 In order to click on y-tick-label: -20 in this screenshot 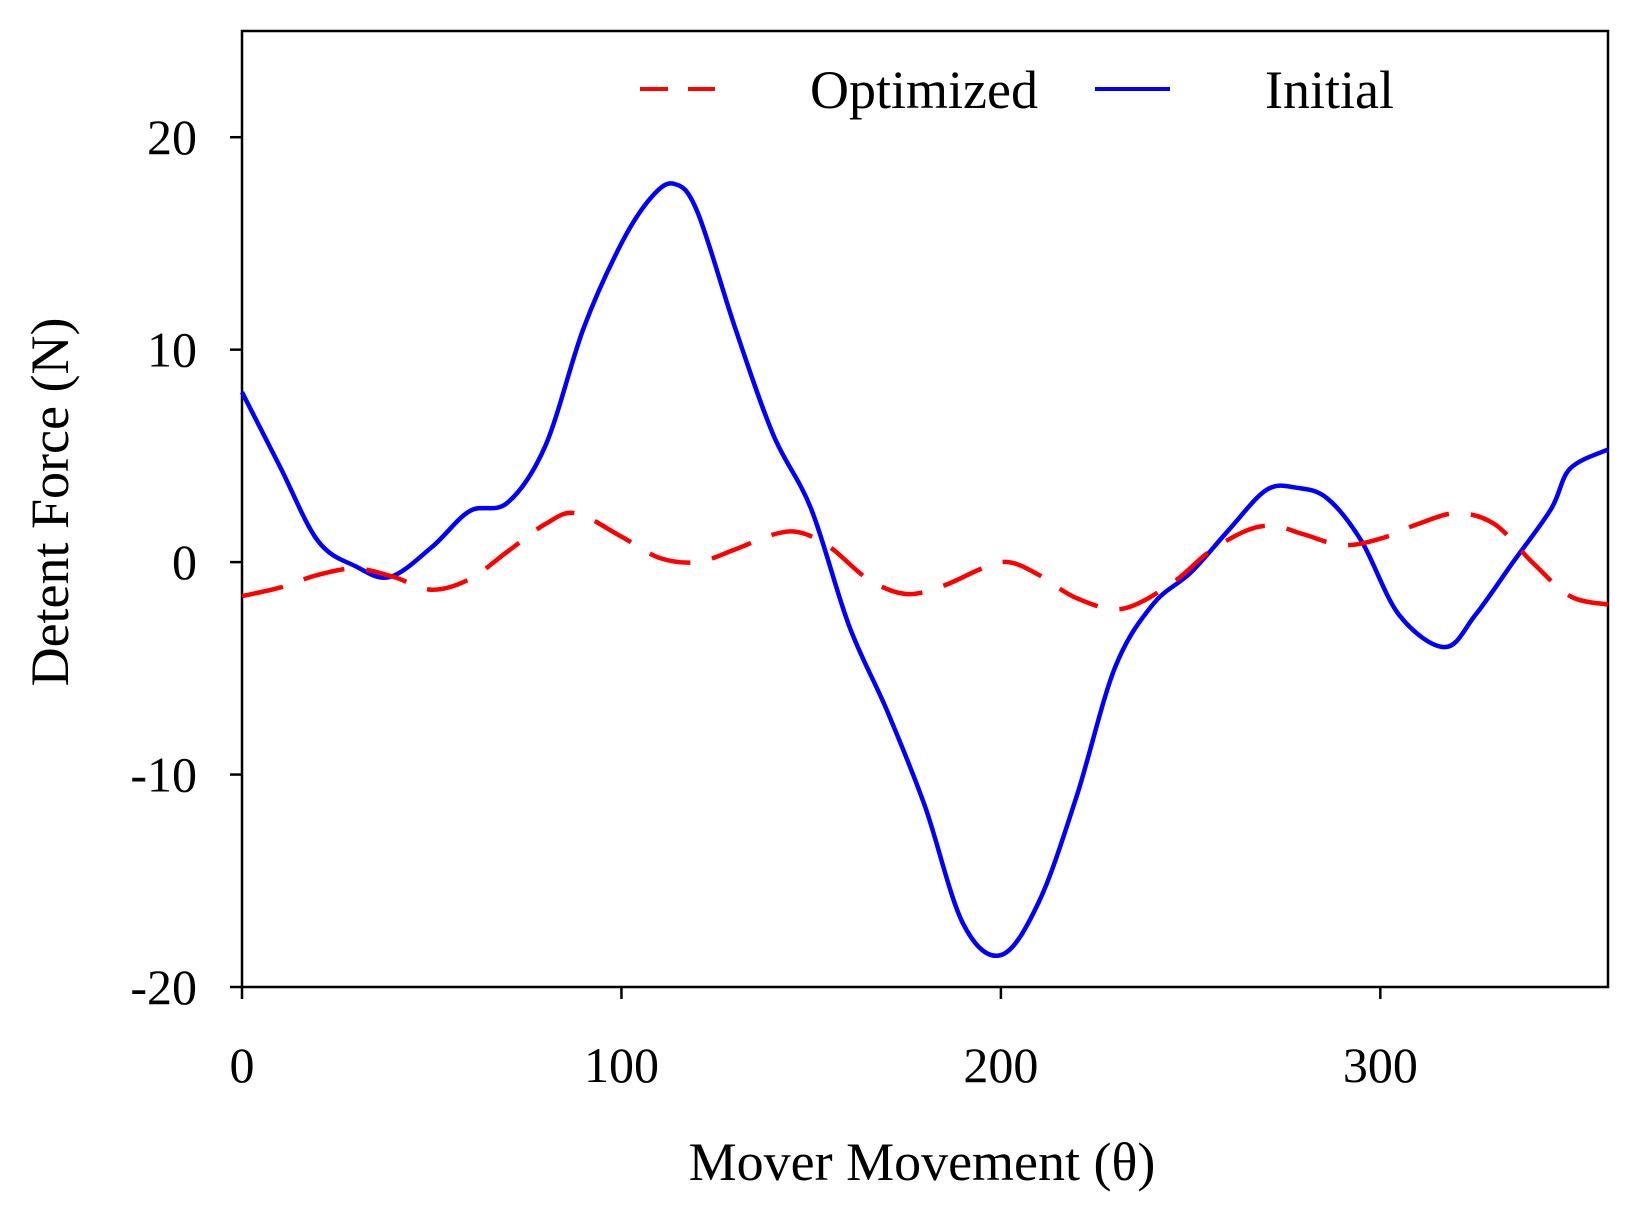, I will do `click(163, 987)`.